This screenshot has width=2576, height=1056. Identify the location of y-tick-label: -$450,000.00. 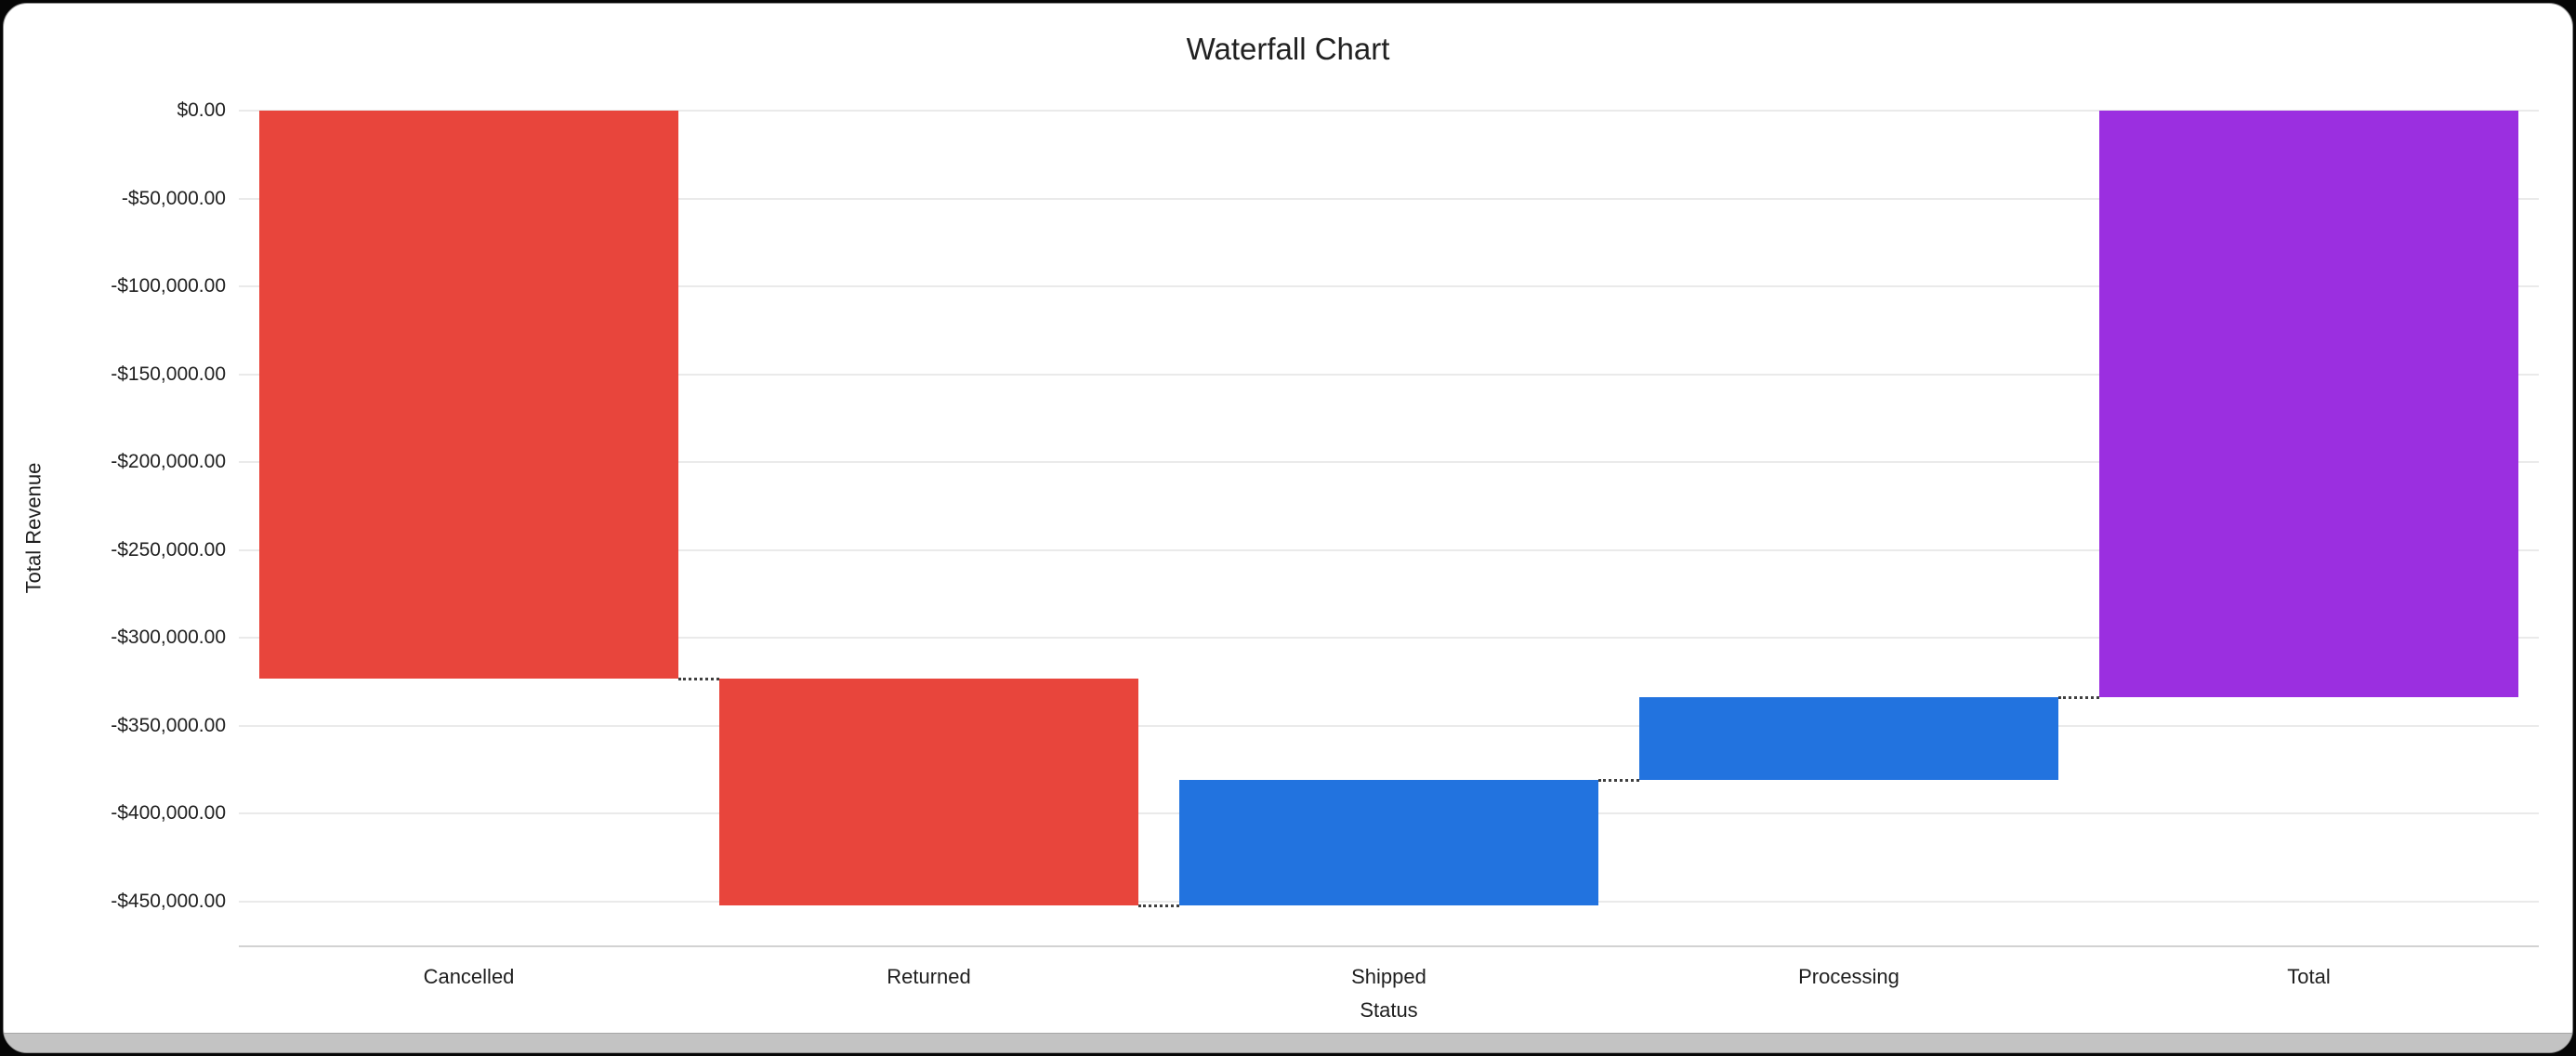
(168, 901).